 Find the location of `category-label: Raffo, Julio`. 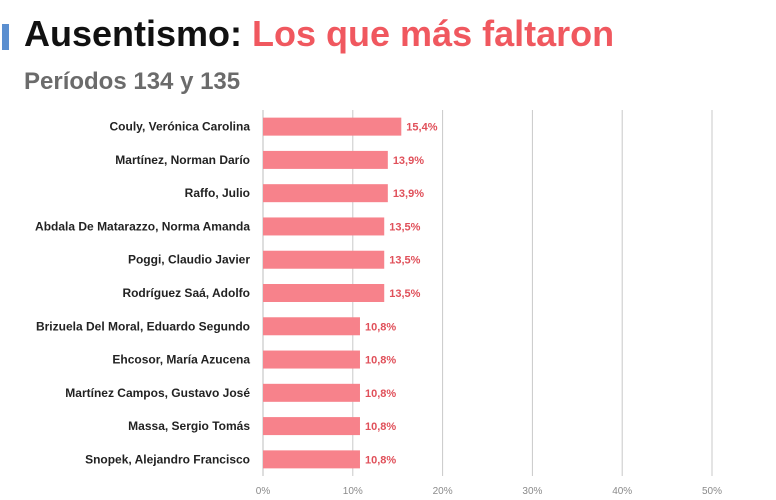

category-label: Raffo, Julio is located at coordinates (217, 193).